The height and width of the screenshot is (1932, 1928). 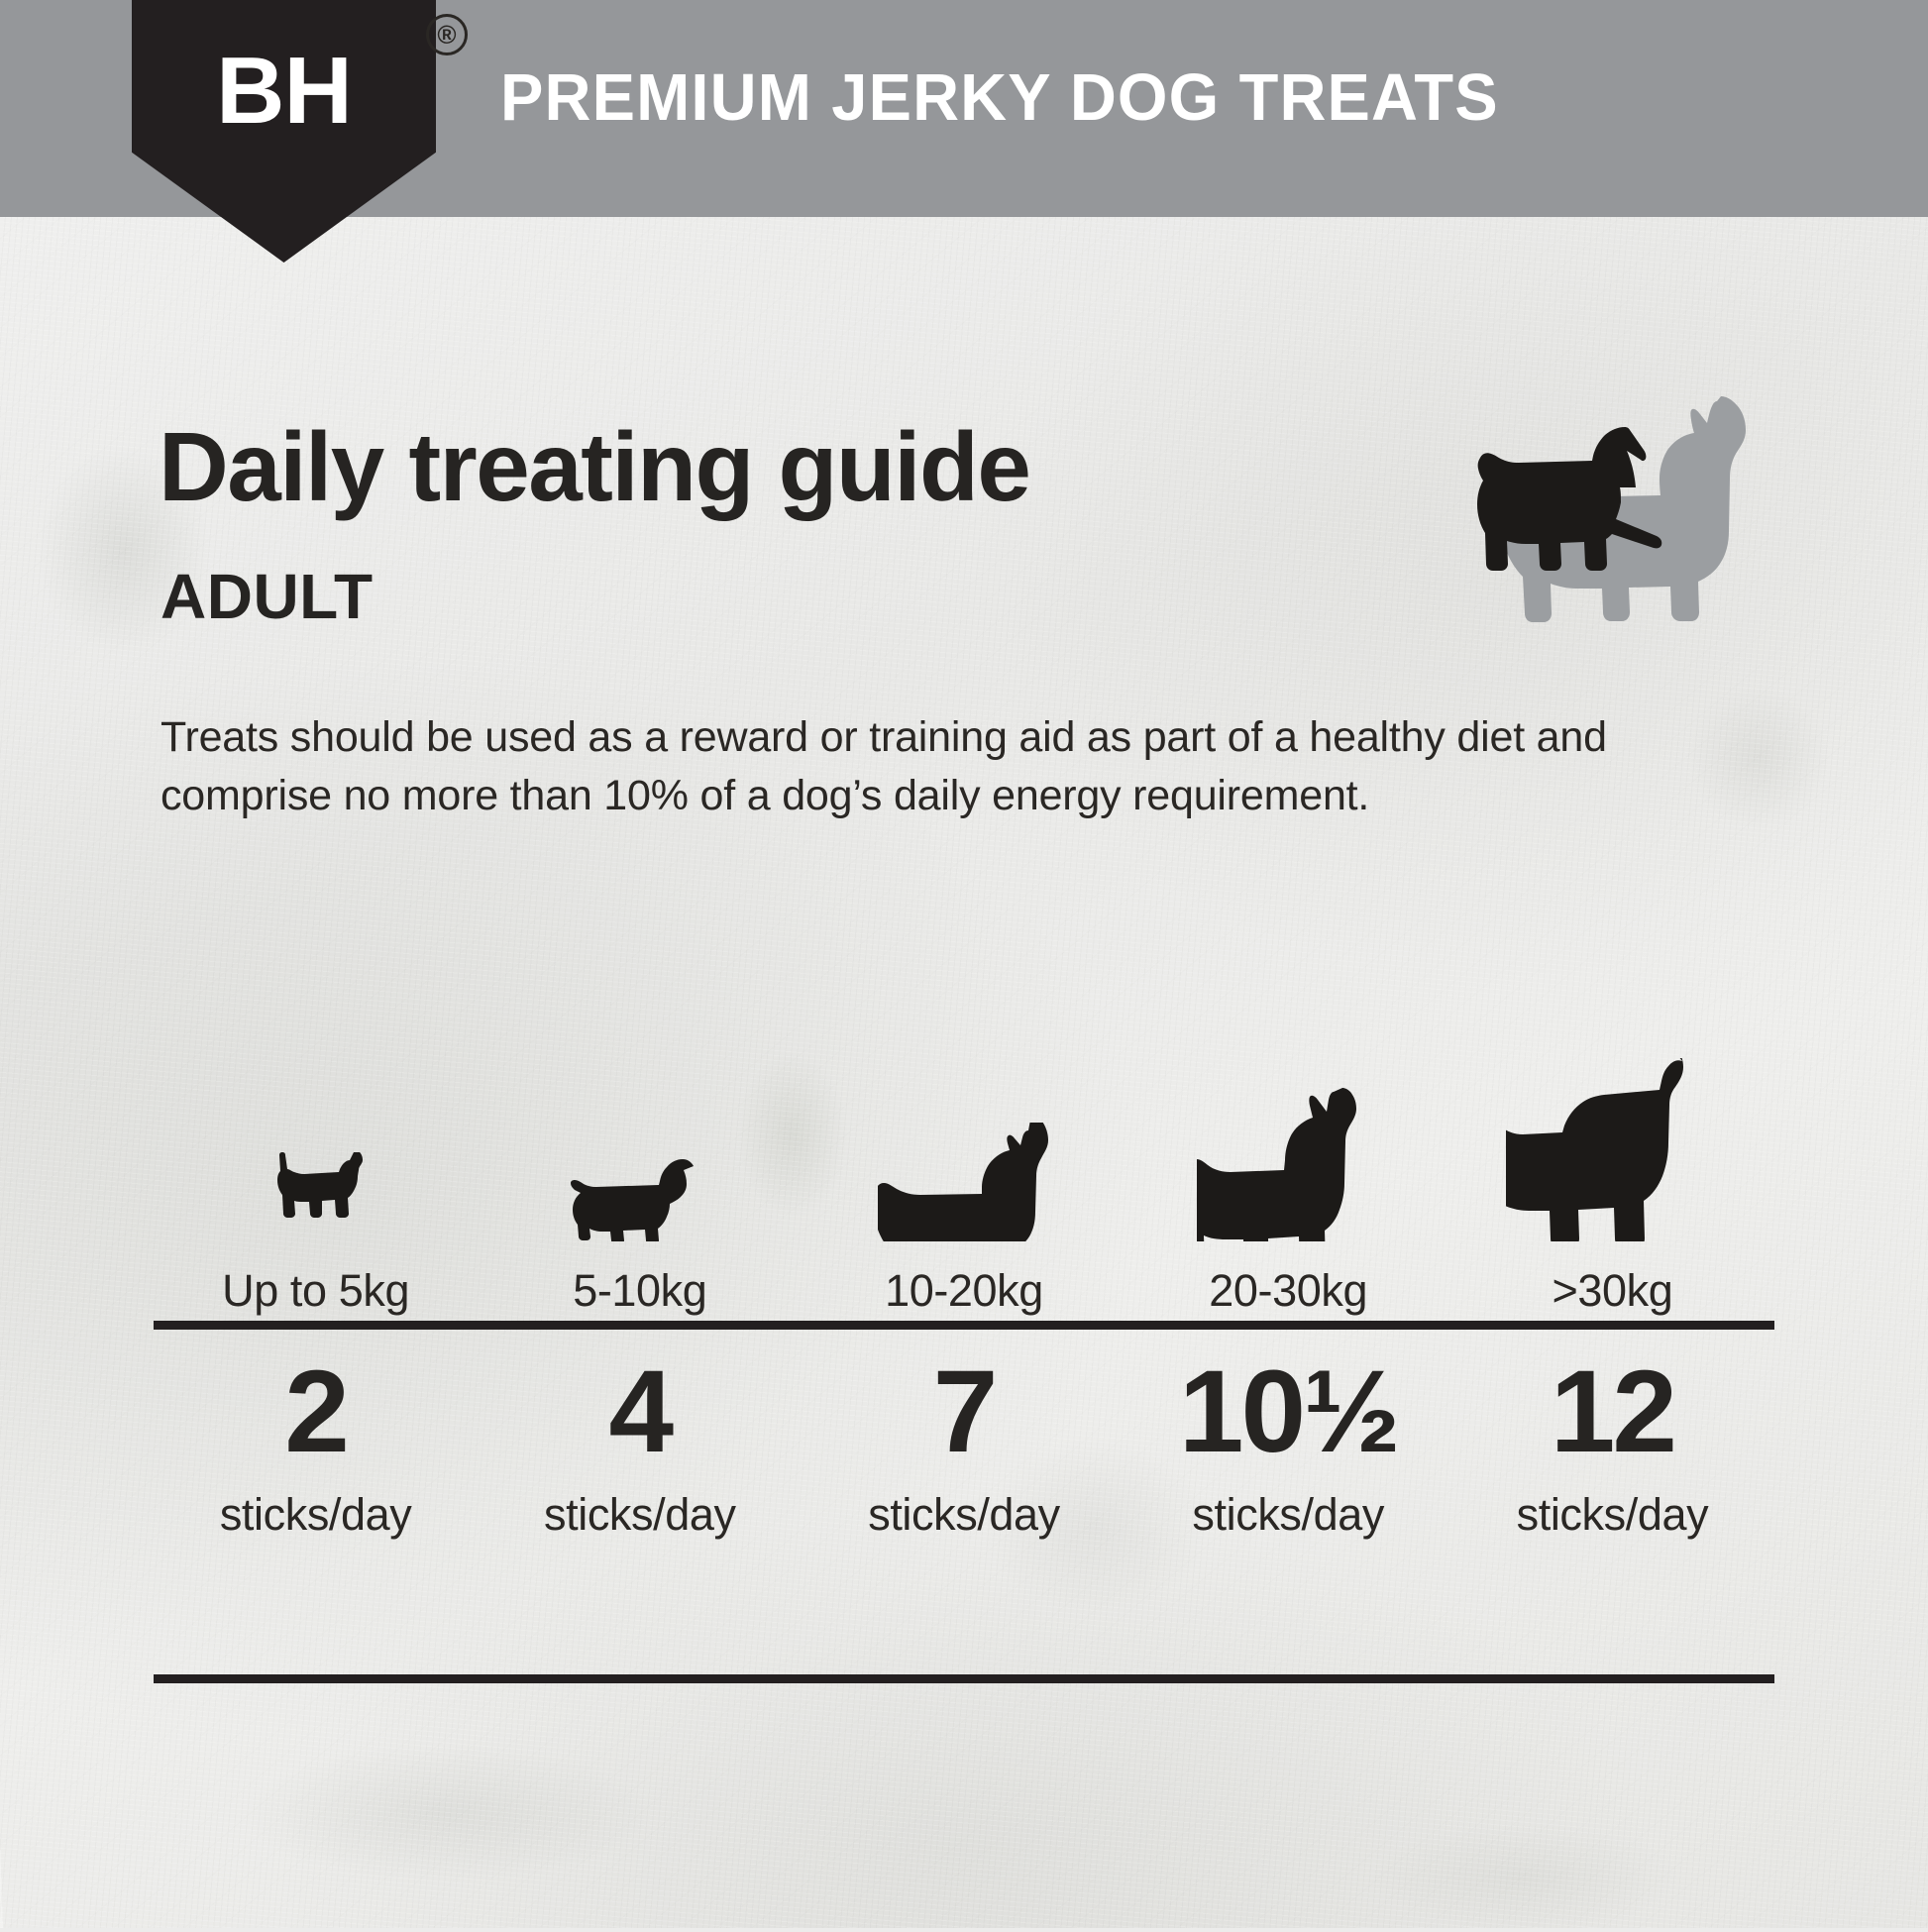 I want to click on large-dog-silhouette-icon, so click(x=1612, y=1137).